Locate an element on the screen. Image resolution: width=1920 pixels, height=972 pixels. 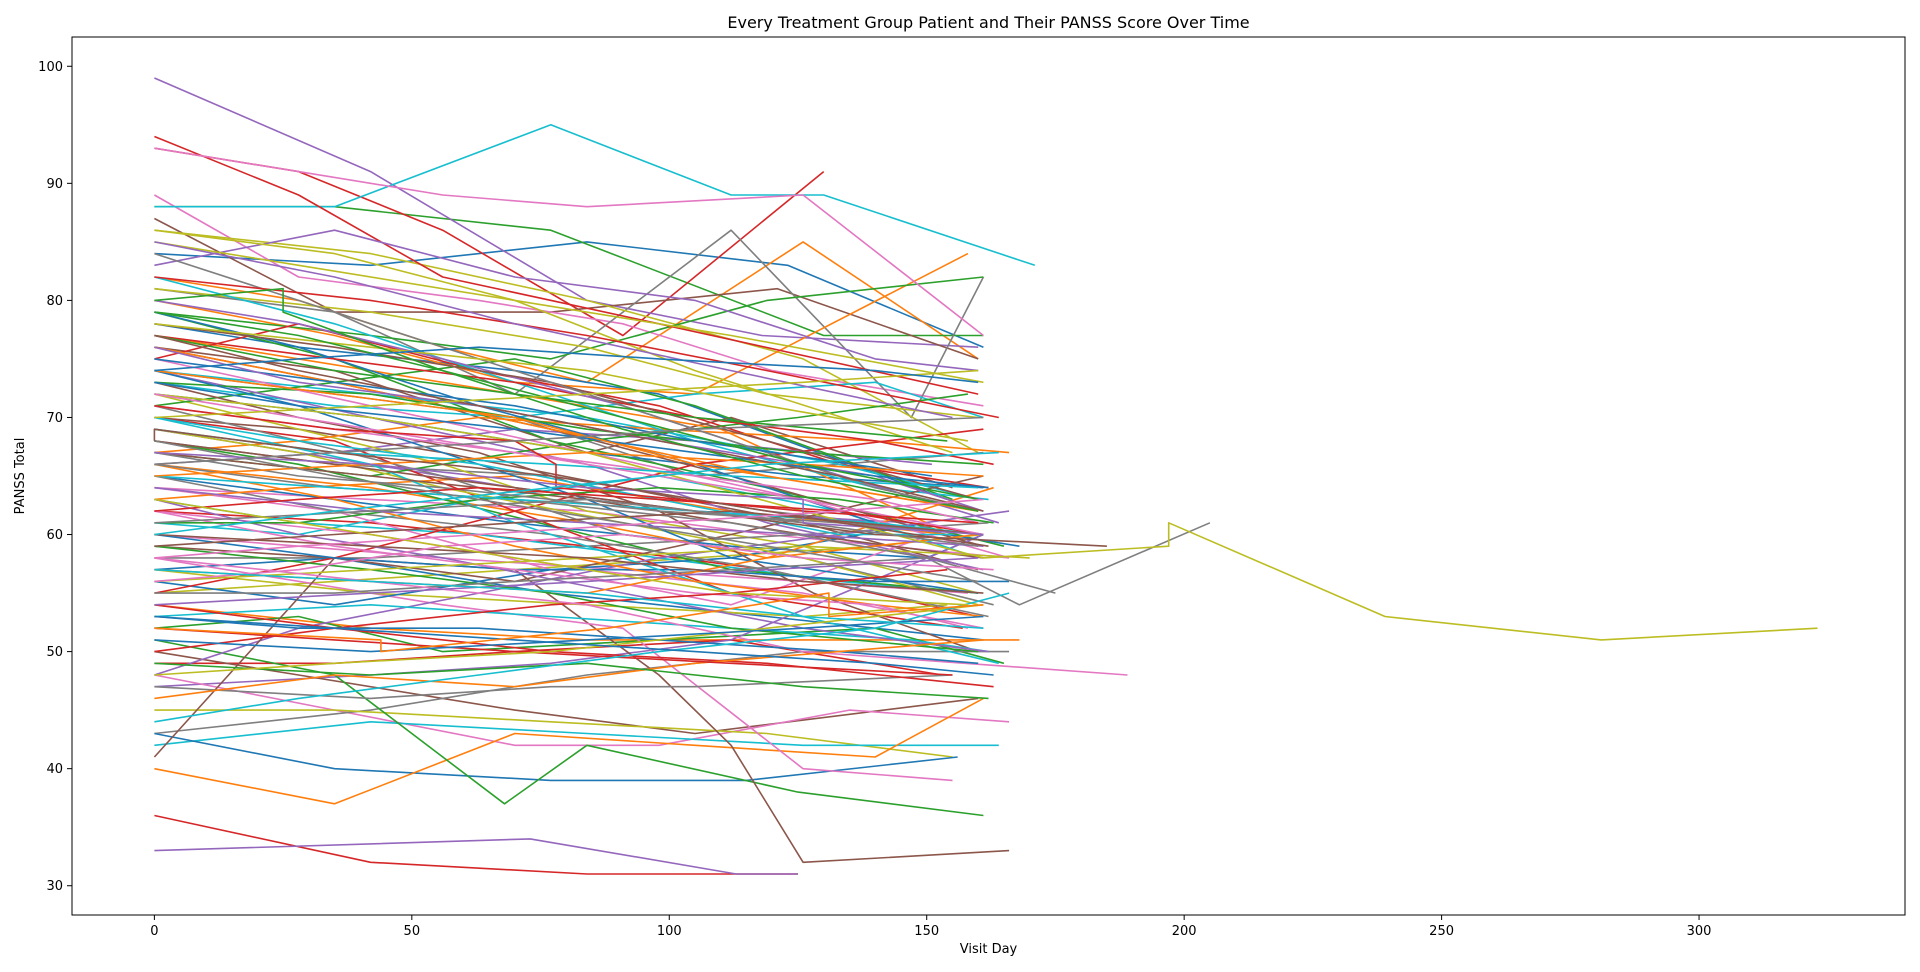
x-axis: 0 50 100 150 200 250 300 is located at coordinates (930, 927).